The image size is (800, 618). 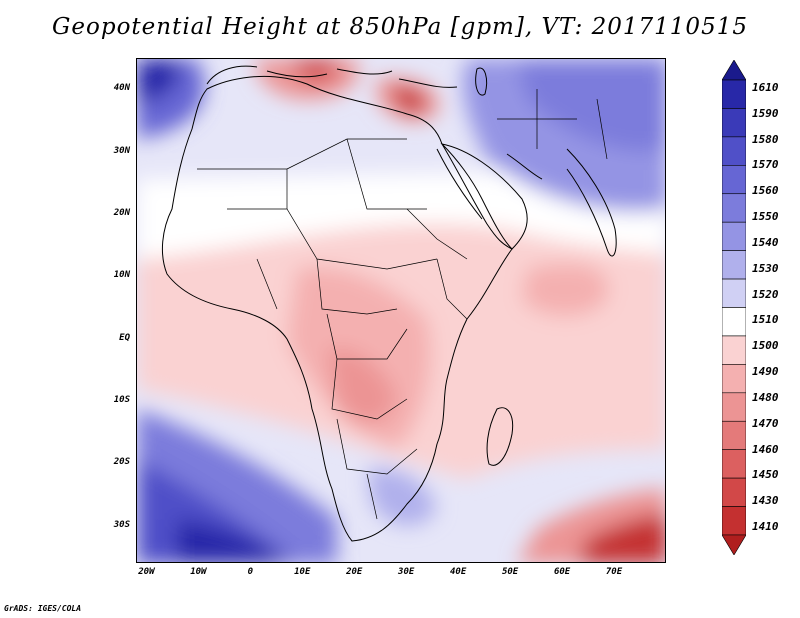 What do you see at coordinates (121, 524) in the screenshot?
I see `latitude-tick-label: 30S` at bounding box center [121, 524].